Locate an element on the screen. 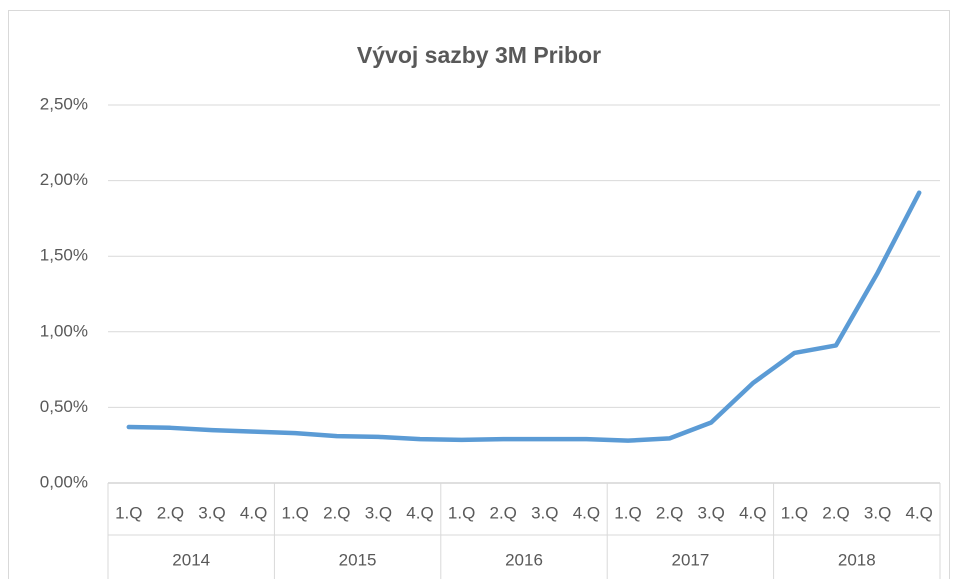  group-label: 2014 is located at coordinates (191, 559).